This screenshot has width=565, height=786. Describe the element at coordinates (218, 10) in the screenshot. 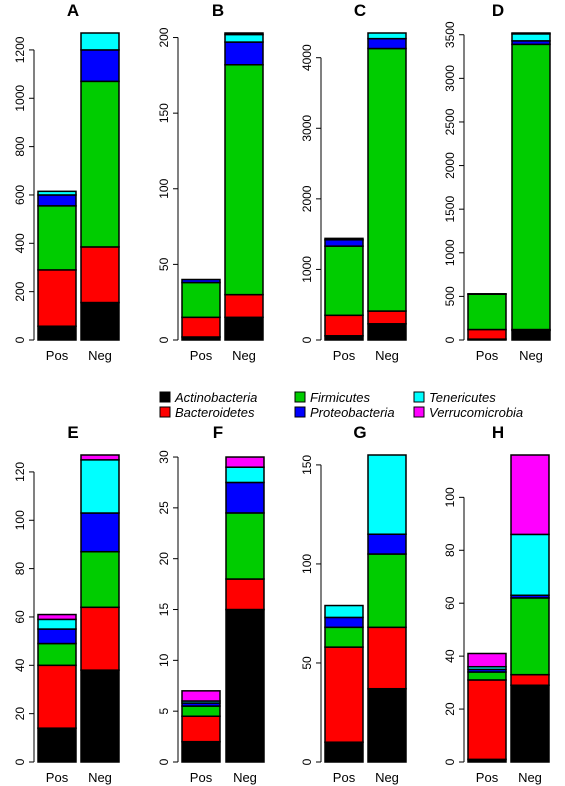

I see `panel-title: B` at that location.